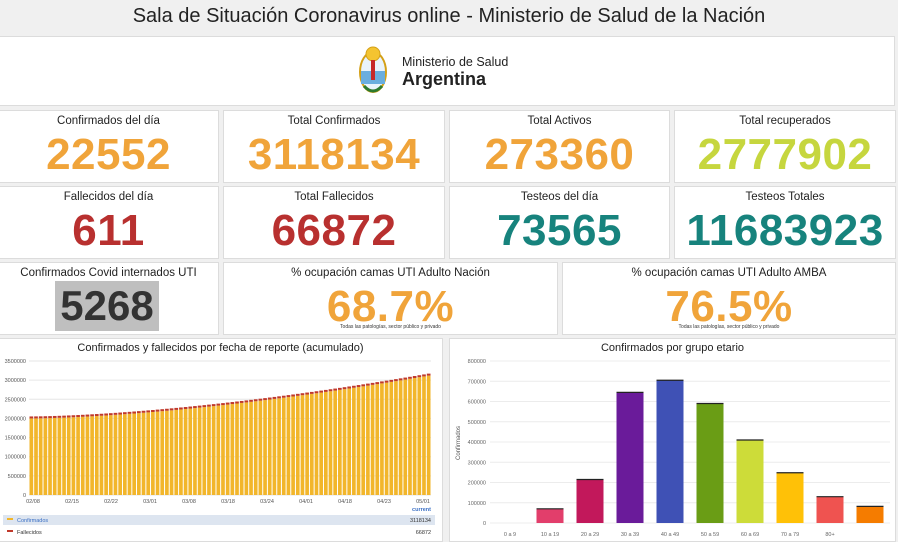  Describe the element at coordinates (334, 121) in the screenshot. I see `stat-label: Total Confirmados` at that location.